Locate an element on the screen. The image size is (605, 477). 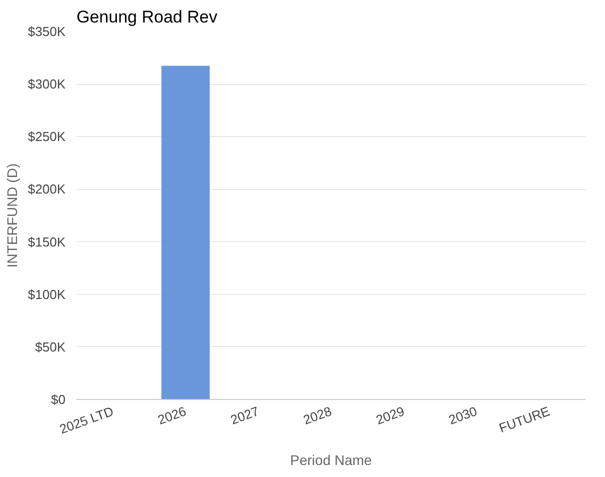
x-axis-title: Period Name is located at coordinates (331, 460).